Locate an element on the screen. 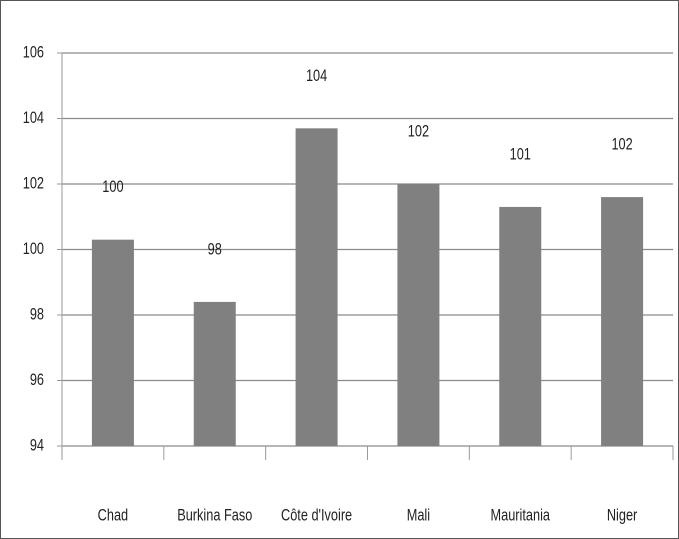 This screenshot has width=679, height=539. x-tick-label: Mauritania is located at coordinates (521, 515).